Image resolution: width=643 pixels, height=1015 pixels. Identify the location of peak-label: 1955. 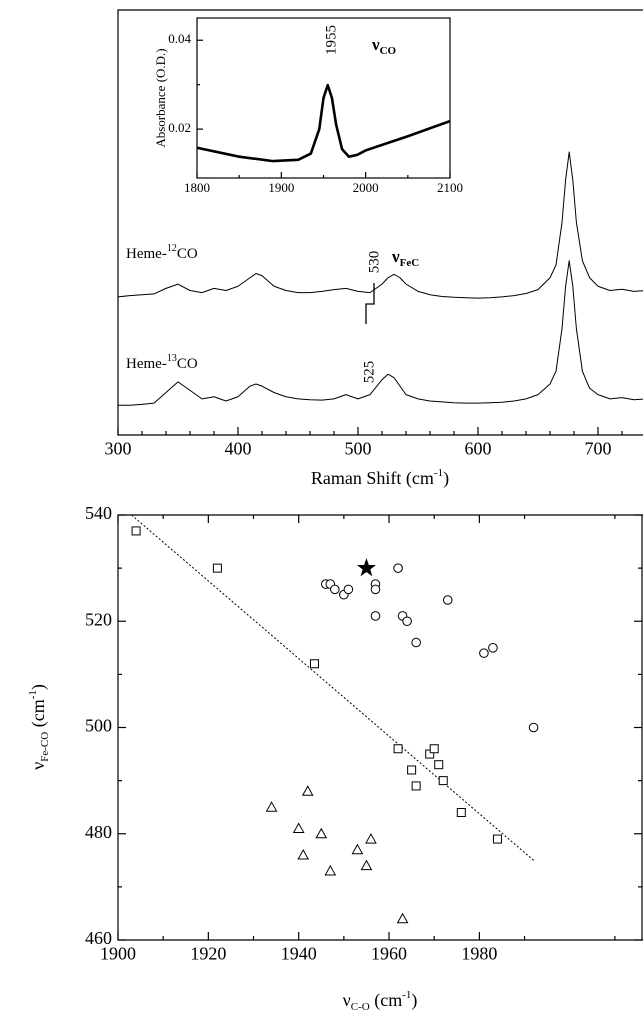
(331, 40).